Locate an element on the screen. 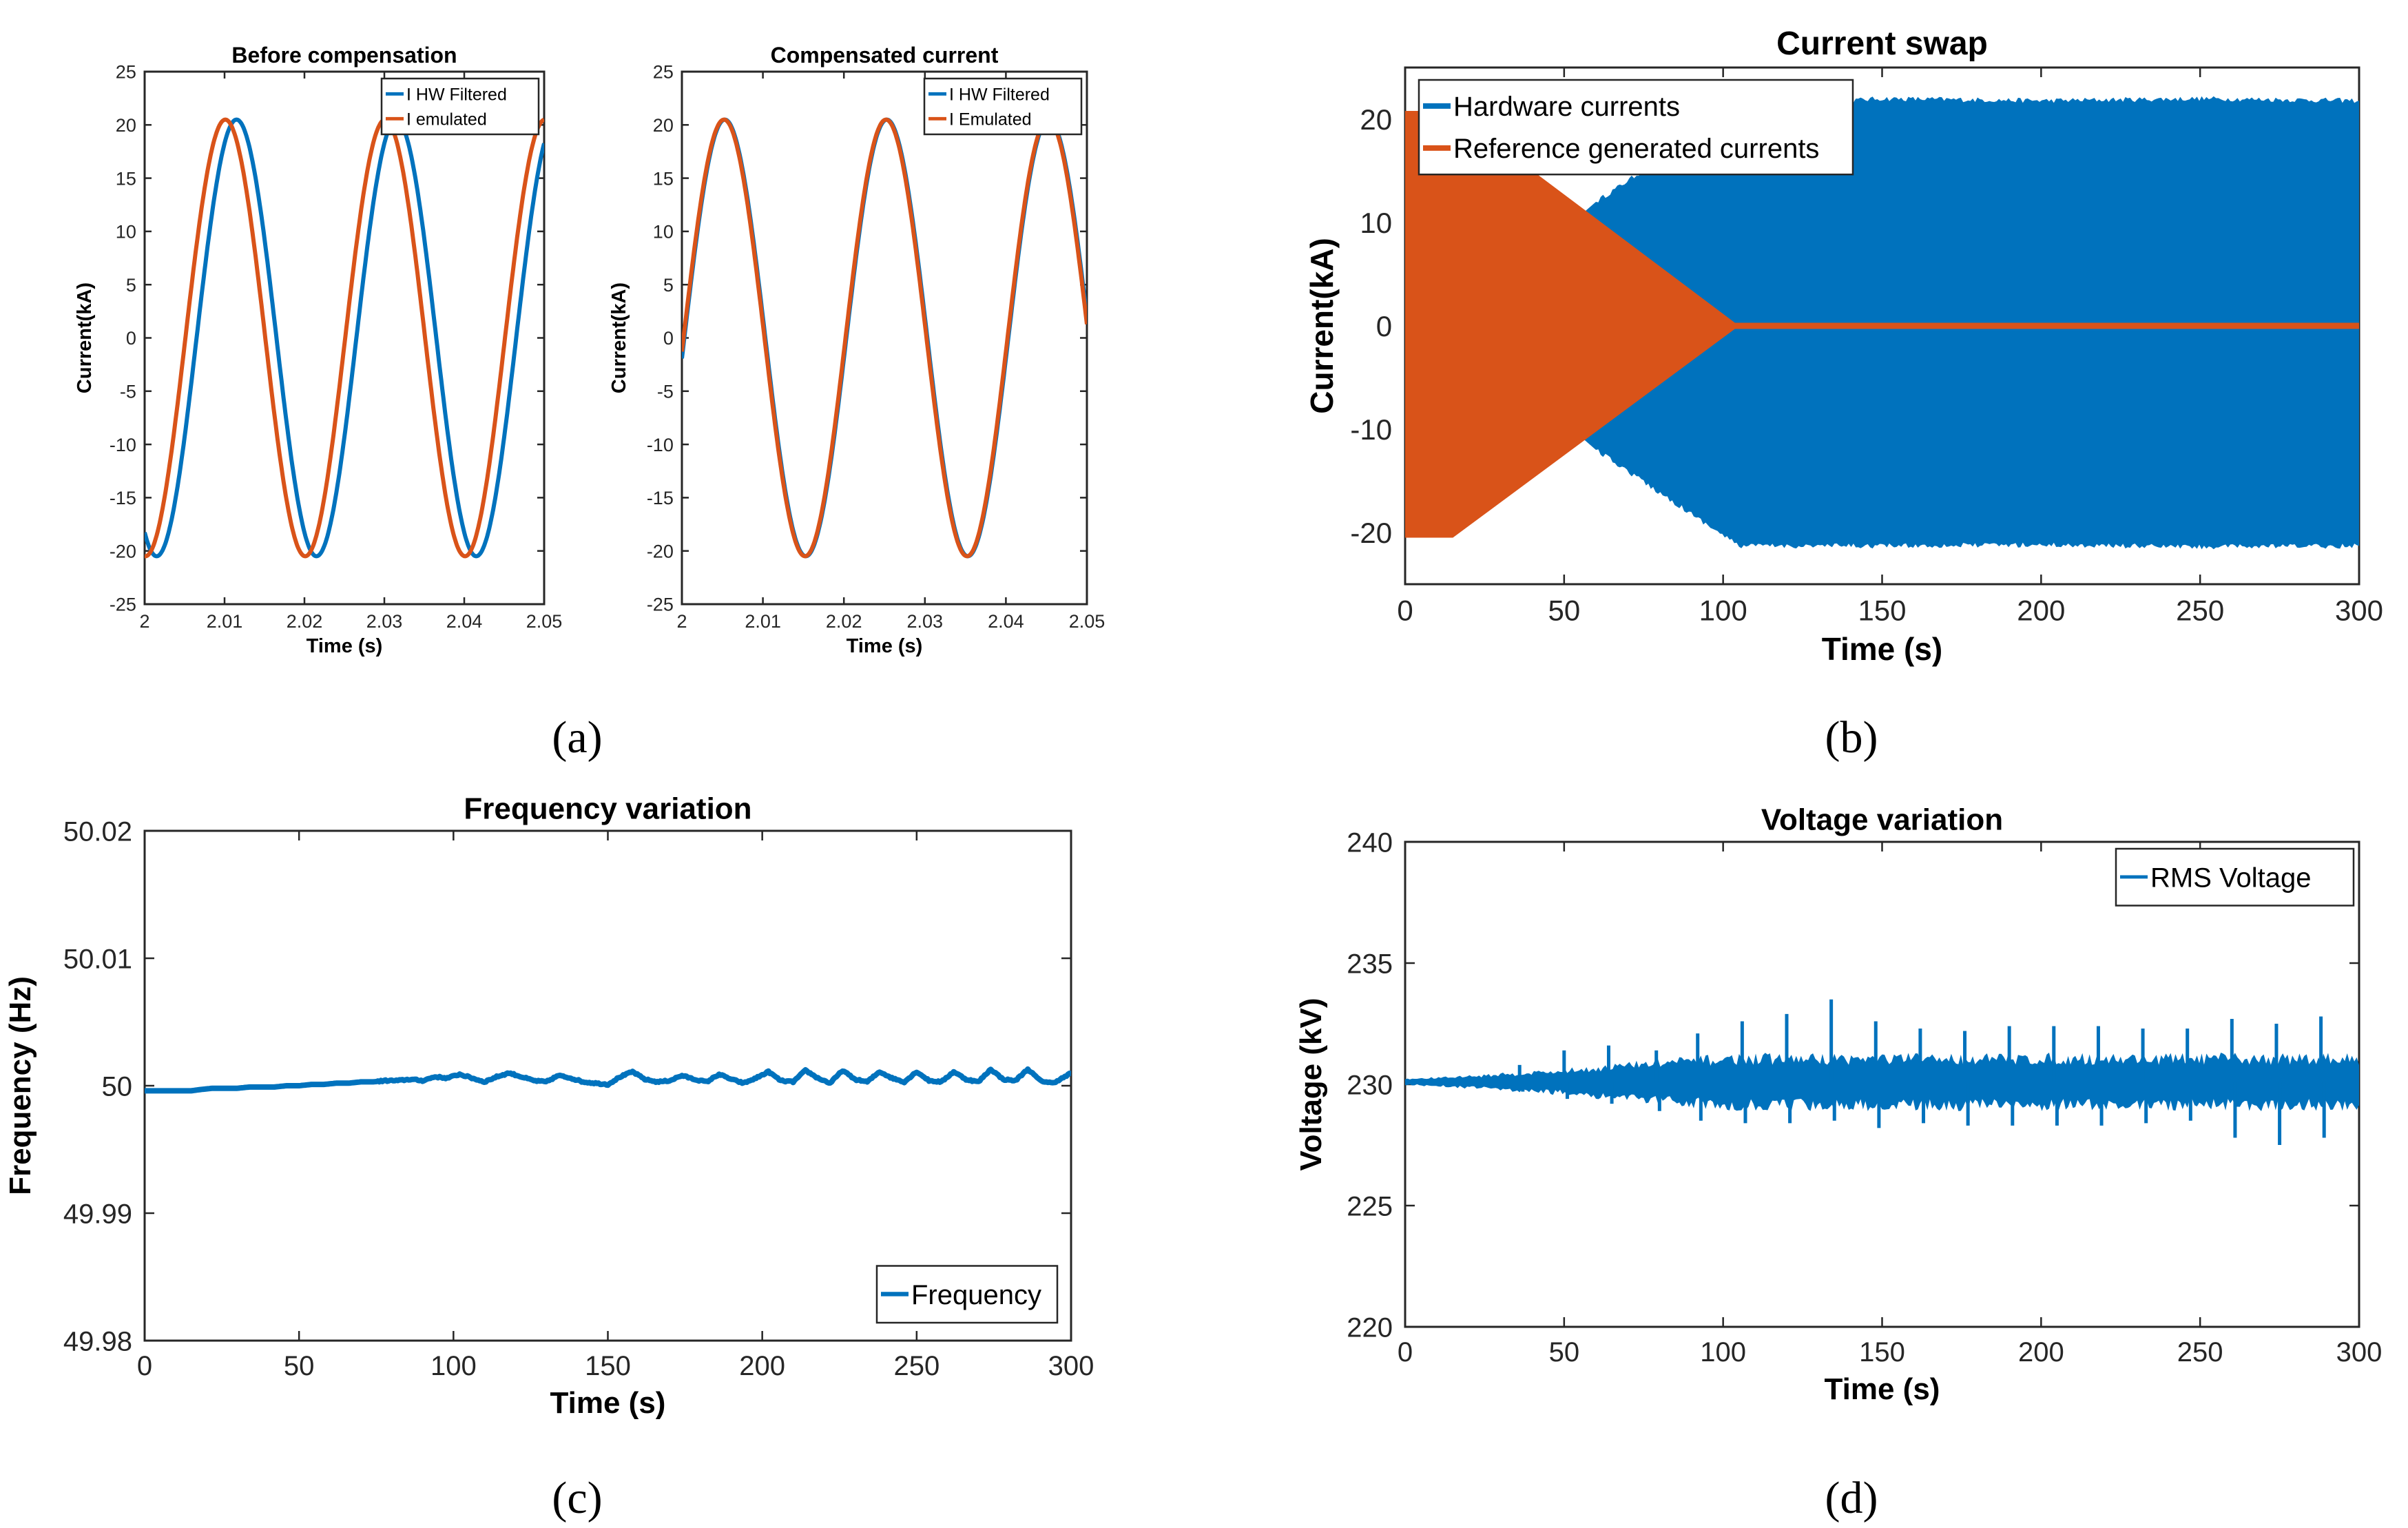 The image size is (2408, 1528). x-tick-label: 2.01 is located at coordinates (763, 621).